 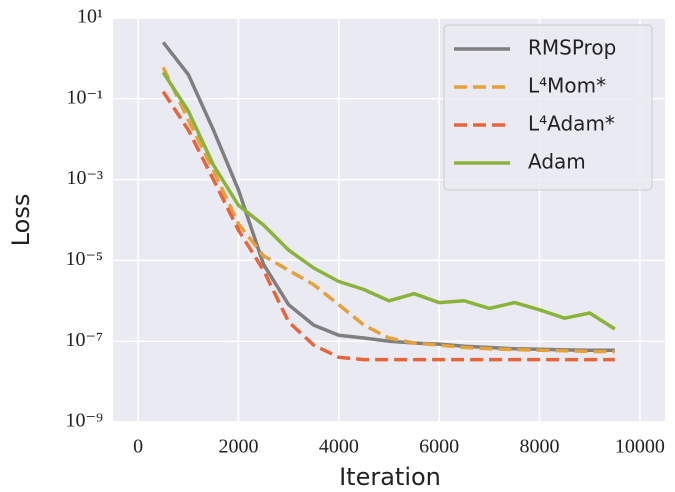 I want to click on y-tick-label: 10⁻³, so click(x=84, y=178).